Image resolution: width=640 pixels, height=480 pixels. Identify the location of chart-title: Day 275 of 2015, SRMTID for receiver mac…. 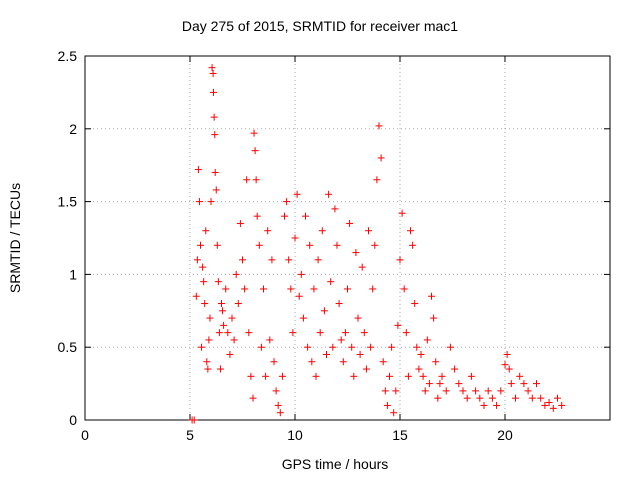
(320, 26).